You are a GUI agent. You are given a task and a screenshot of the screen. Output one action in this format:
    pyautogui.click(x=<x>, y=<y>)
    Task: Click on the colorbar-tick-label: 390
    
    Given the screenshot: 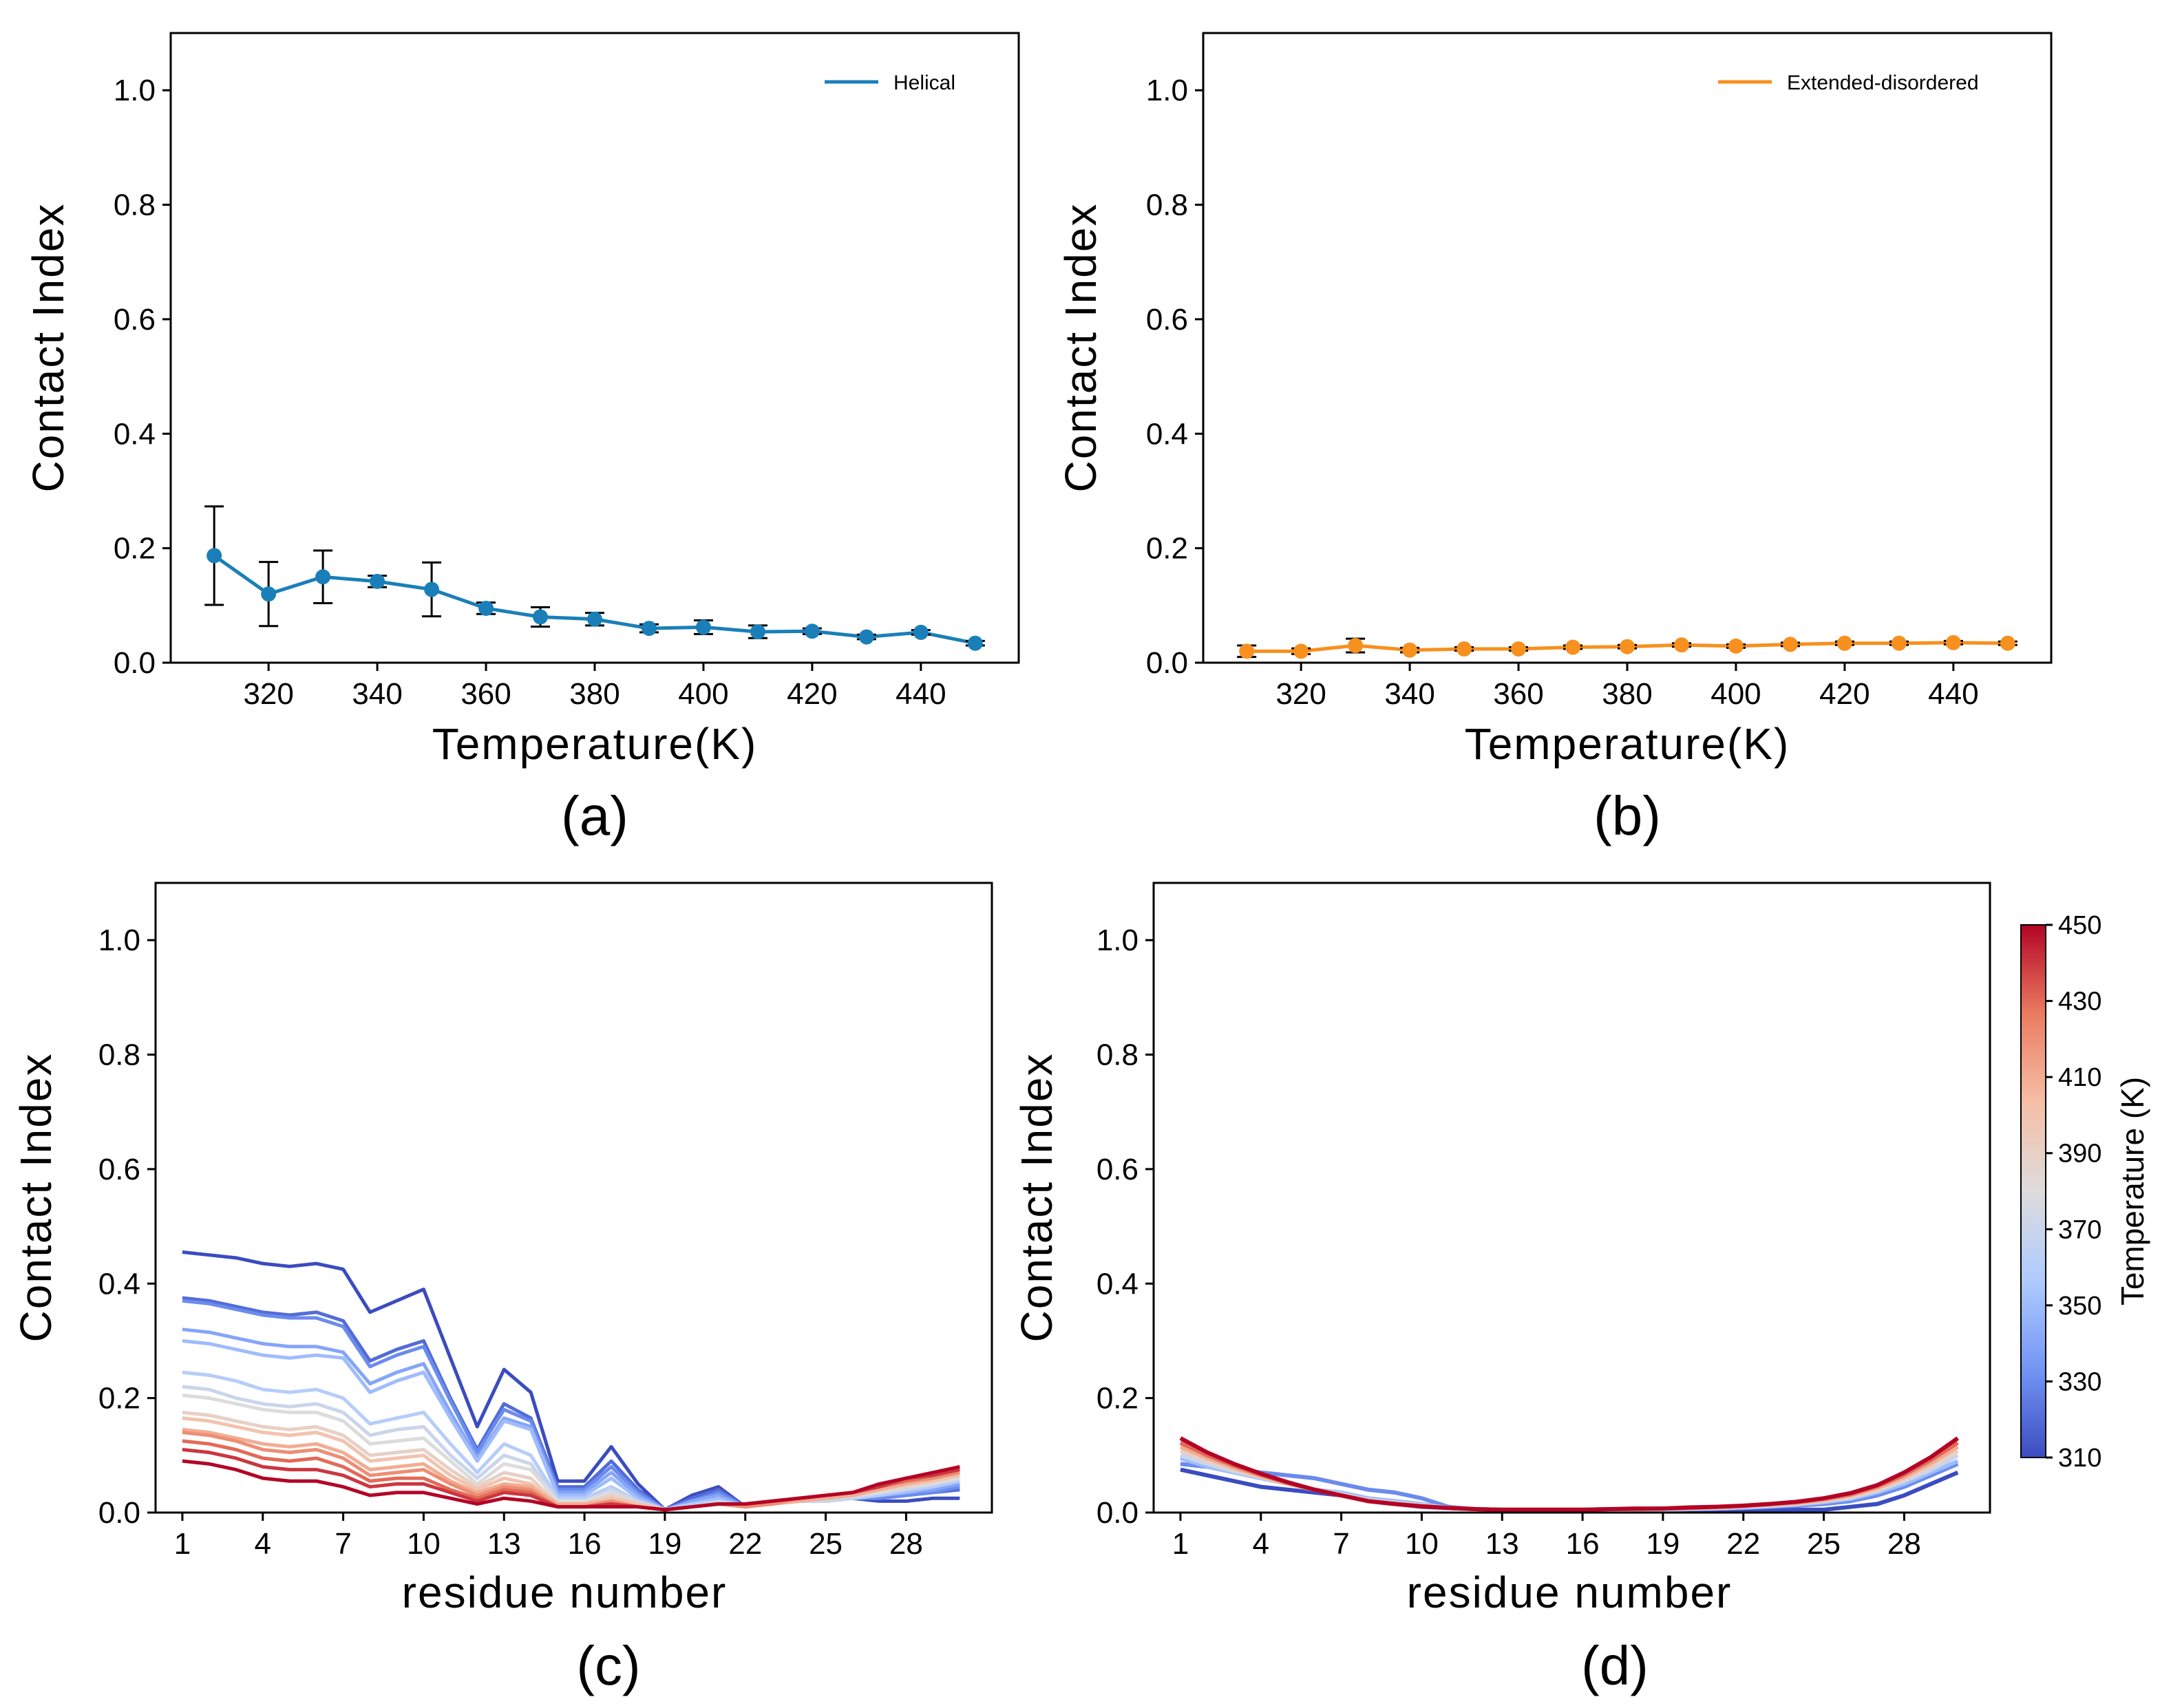 What is the action you would take?
    pyautogui.click(x=2079, y=1154)
    